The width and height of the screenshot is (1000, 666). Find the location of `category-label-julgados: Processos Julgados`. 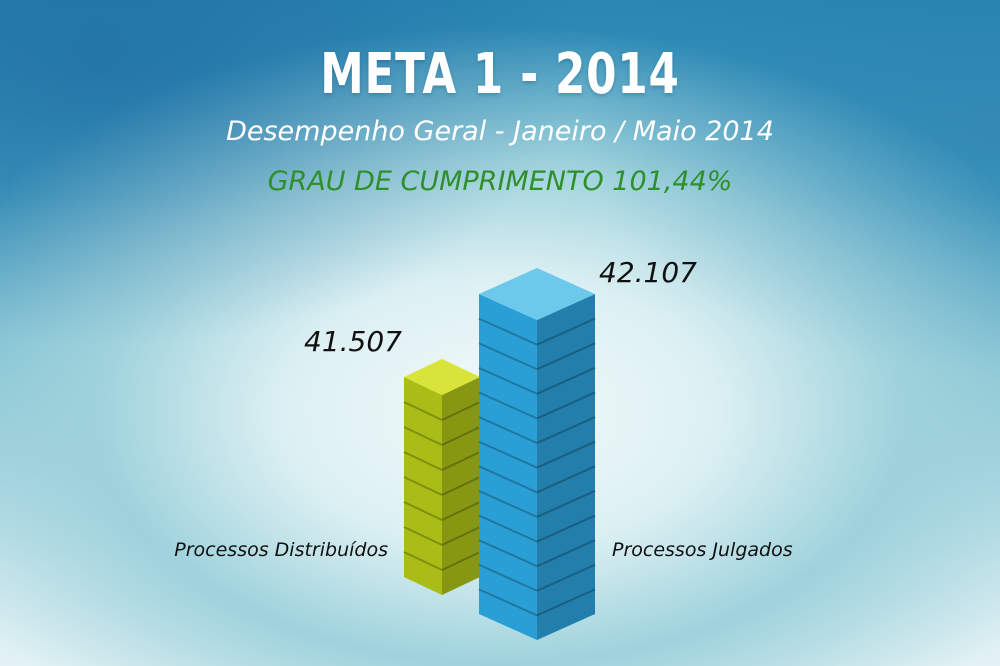

category-label-julgados: Processos Julgados is located at coordinates (702, 550).